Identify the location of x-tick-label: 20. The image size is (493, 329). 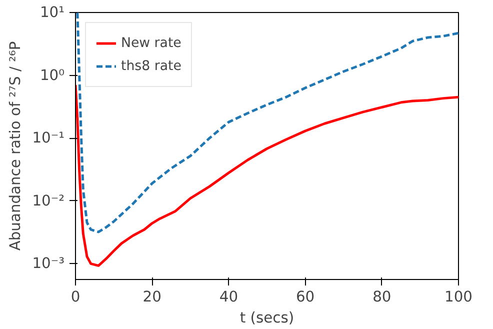
(152, 297).